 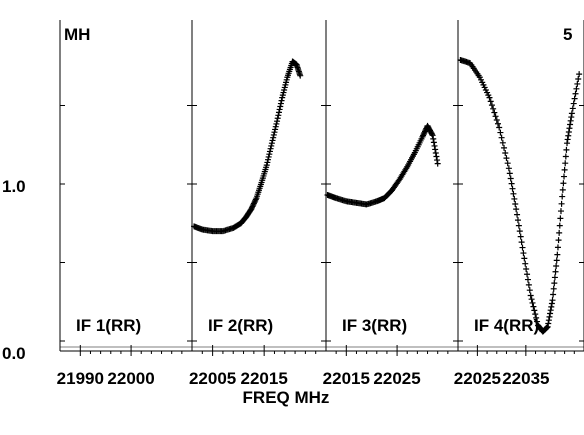 What do you see at coordinates (77, 34) in the screenshot?
I see `corner-left-label: MH` at bounding box center [77, 34].